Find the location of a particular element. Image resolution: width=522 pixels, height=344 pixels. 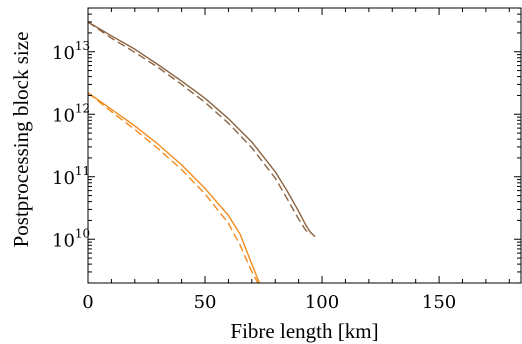

x-axis-title: Fibre length [km] is located at coordinates (304, 331).